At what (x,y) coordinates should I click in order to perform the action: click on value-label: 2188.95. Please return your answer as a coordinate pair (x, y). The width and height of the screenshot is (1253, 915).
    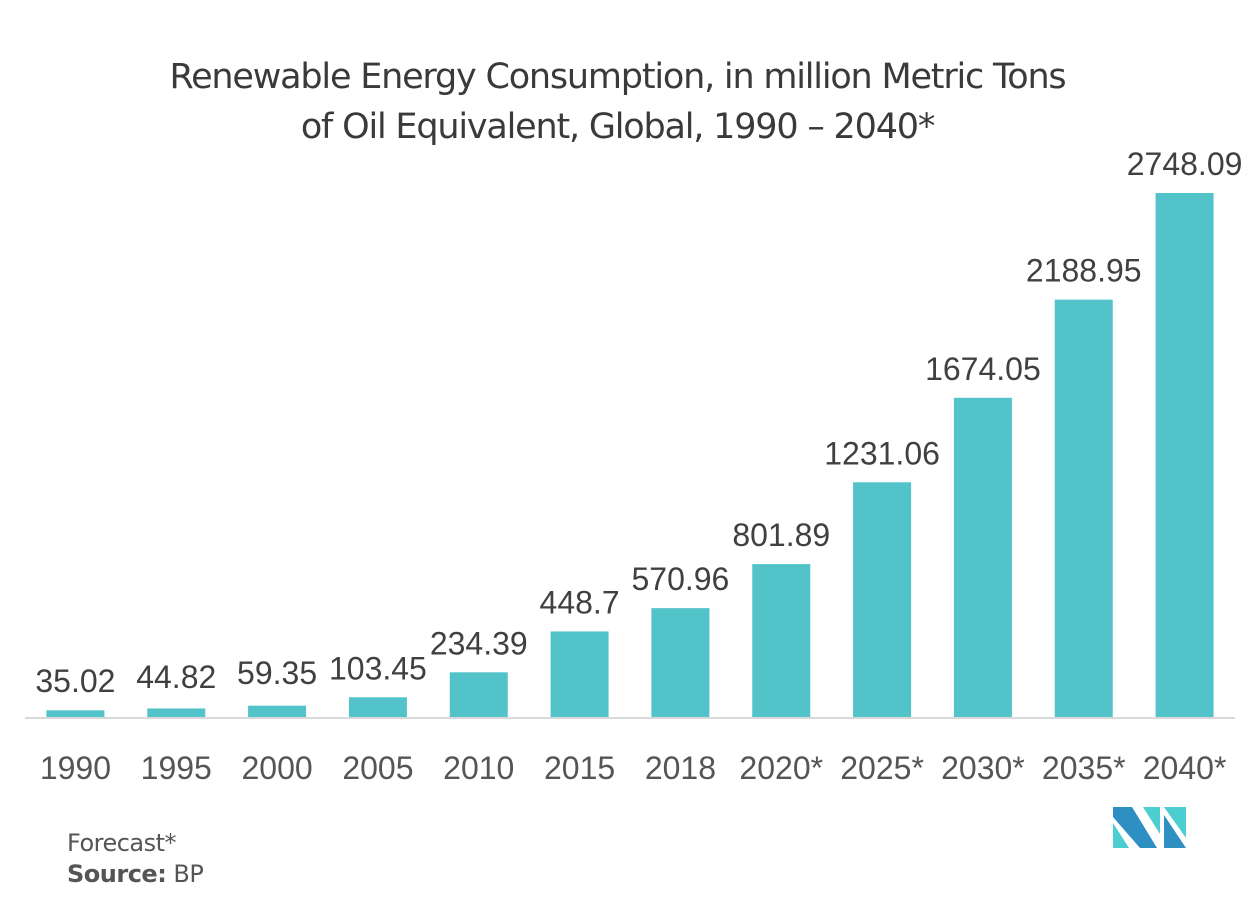
    Looking at the image, I should click on (1084, 271).